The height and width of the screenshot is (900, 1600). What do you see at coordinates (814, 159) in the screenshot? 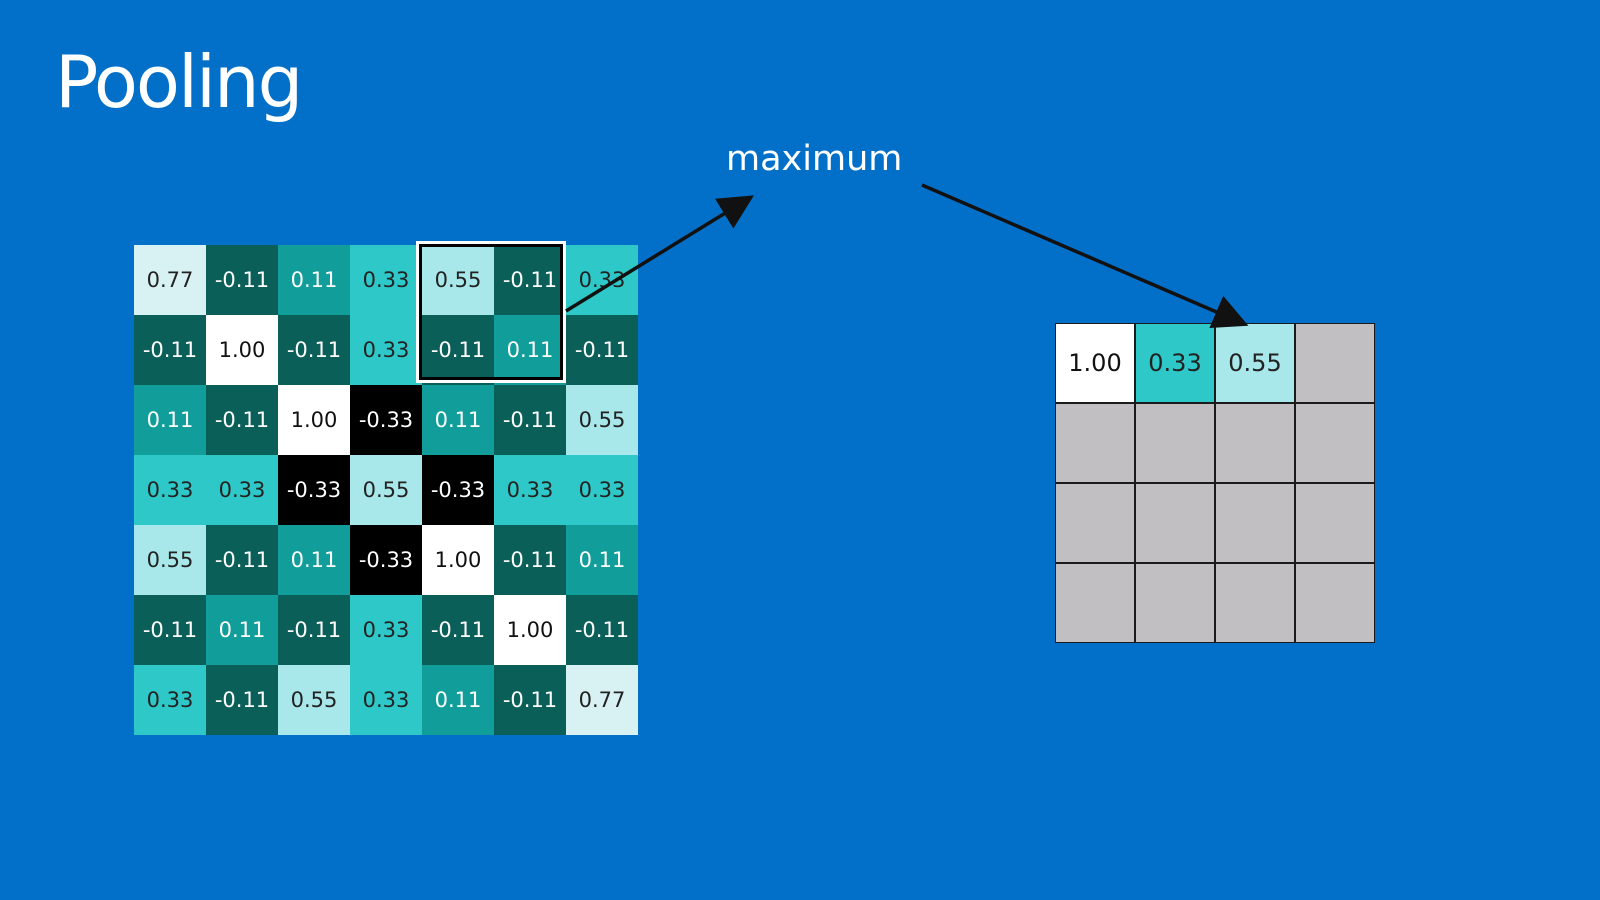
I see `maximum-label: maximum` at bounding box center [814, 159].